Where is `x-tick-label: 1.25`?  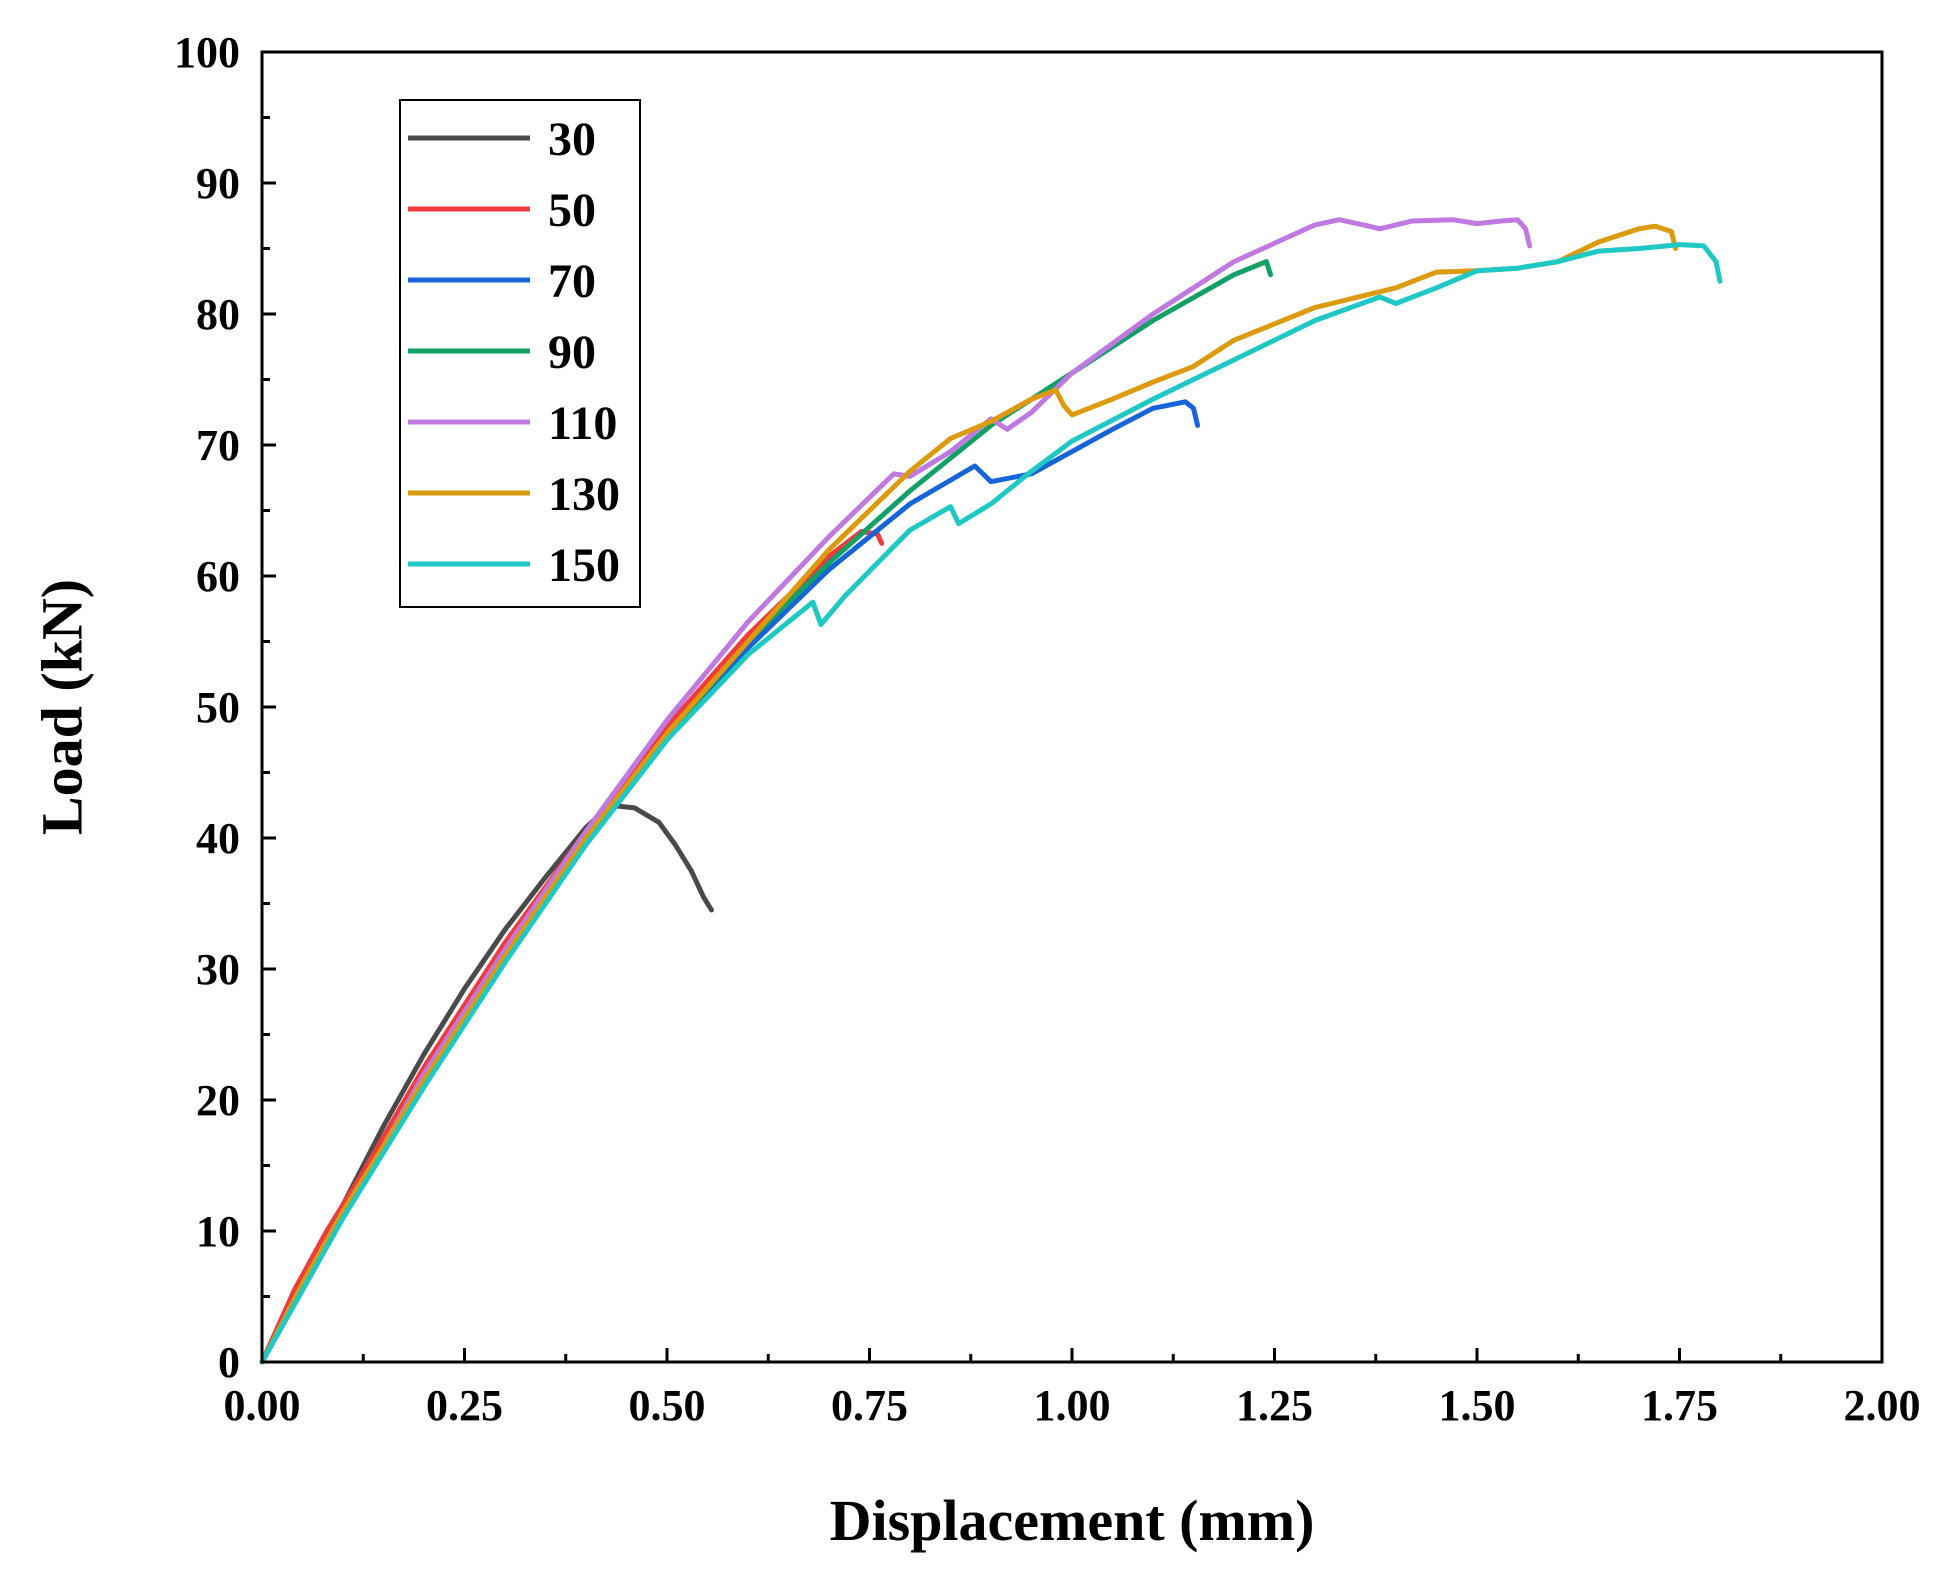 x-tick-label: 1.25 is located at coordinates (1274, 1405).